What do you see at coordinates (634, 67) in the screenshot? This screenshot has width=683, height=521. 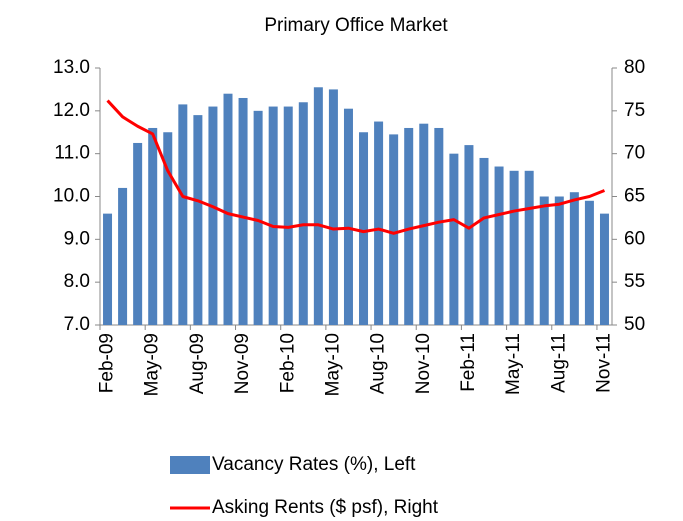 I see `y2-tick-label: 80` at bounding box center [634, 67].